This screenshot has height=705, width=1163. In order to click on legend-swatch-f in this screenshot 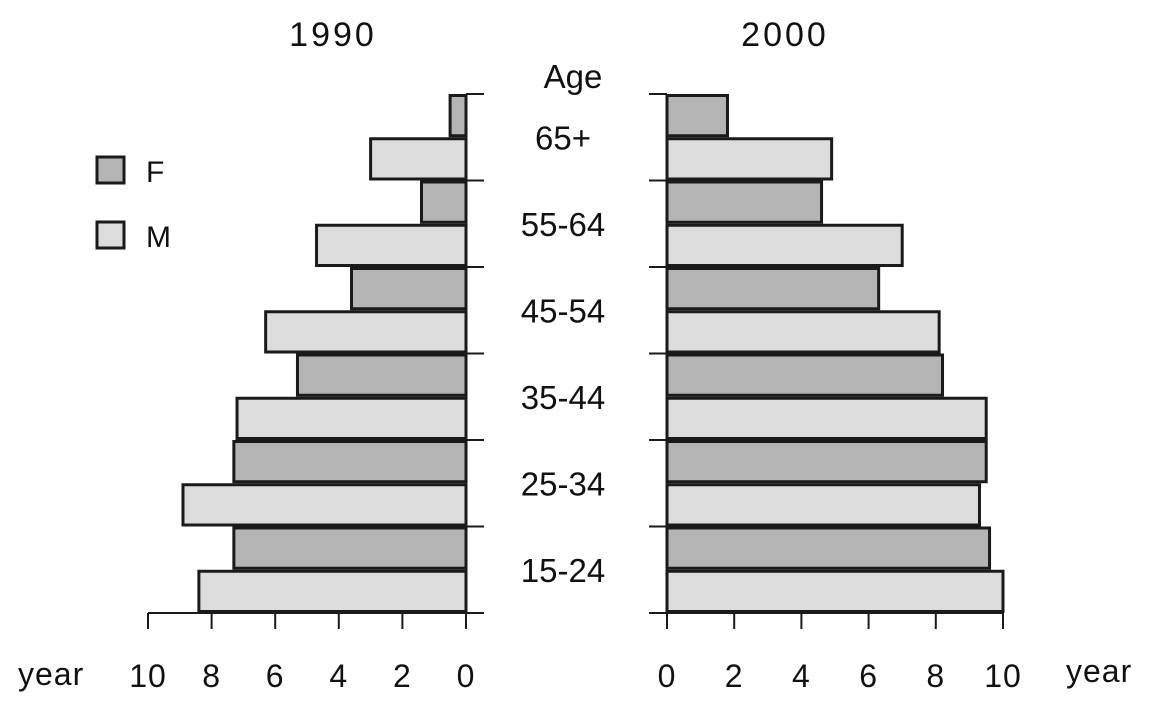, I will do `click(110, 170)`.